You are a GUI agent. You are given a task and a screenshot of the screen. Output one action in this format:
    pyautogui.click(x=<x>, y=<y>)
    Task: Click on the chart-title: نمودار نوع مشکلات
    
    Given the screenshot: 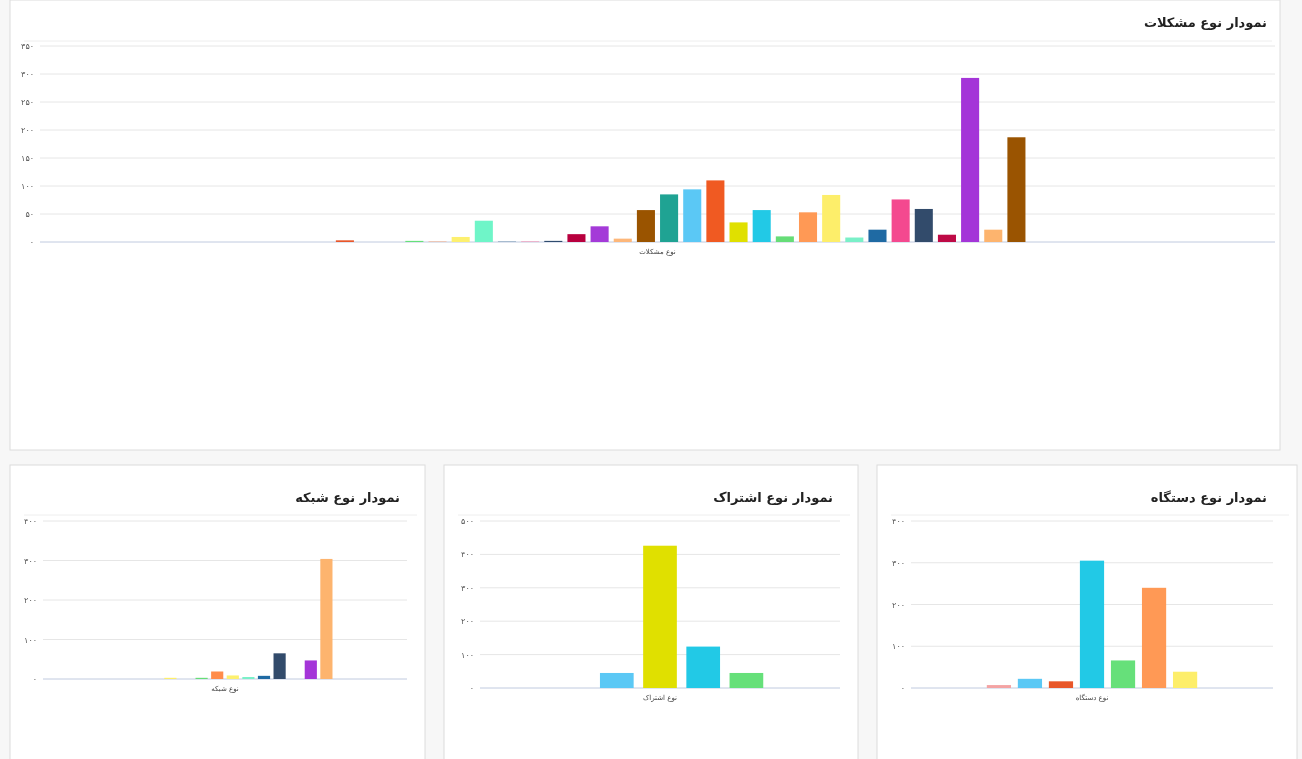 What is the action you would take?
    pyautogui.click(x=1205, y=22)
    